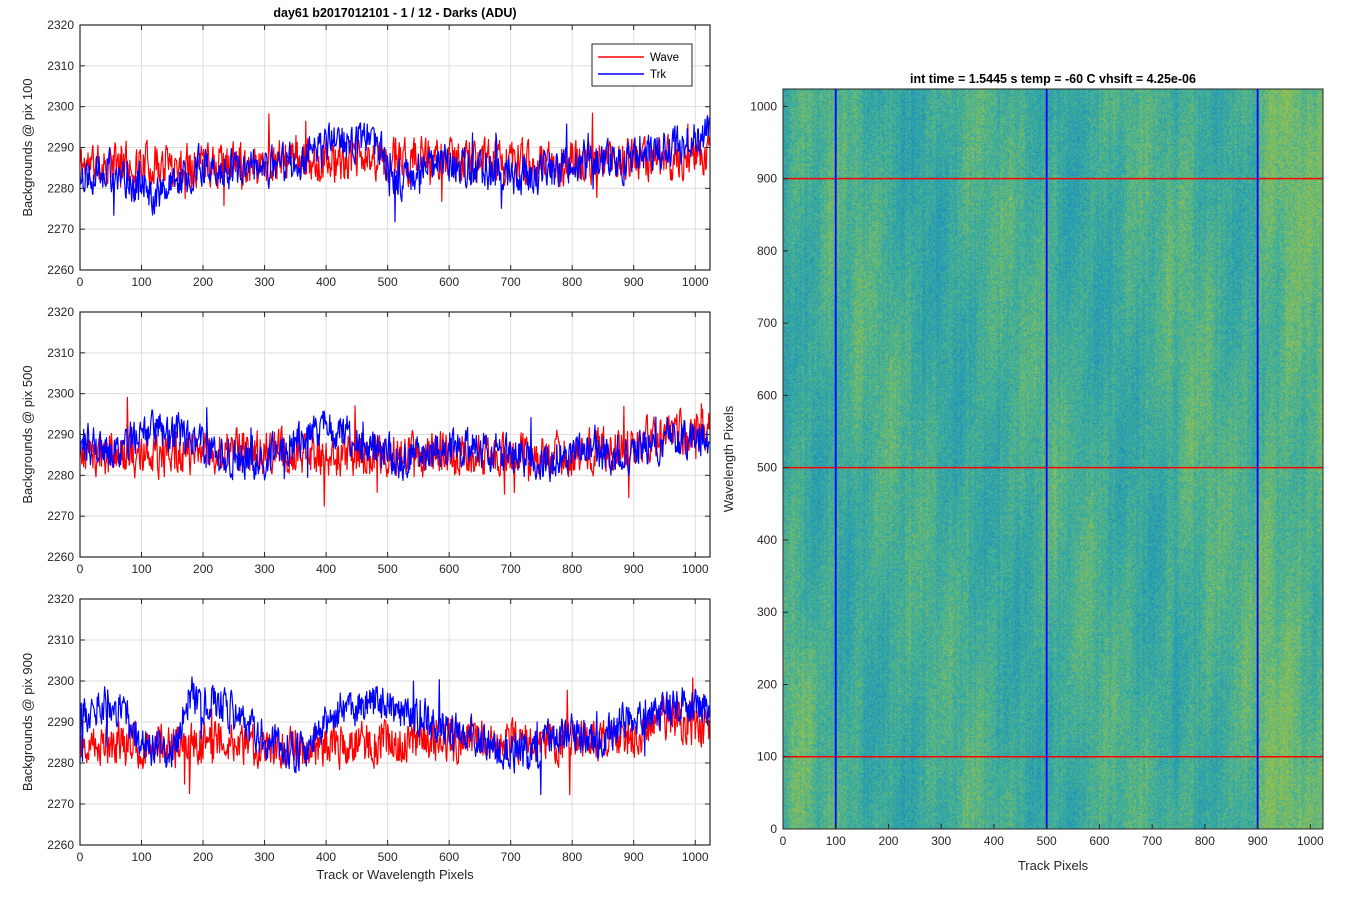  What do you see at coordinates (773, 829) in the screenshot?
I see `y-tick-label: 0` at bounding box center [773, 829].